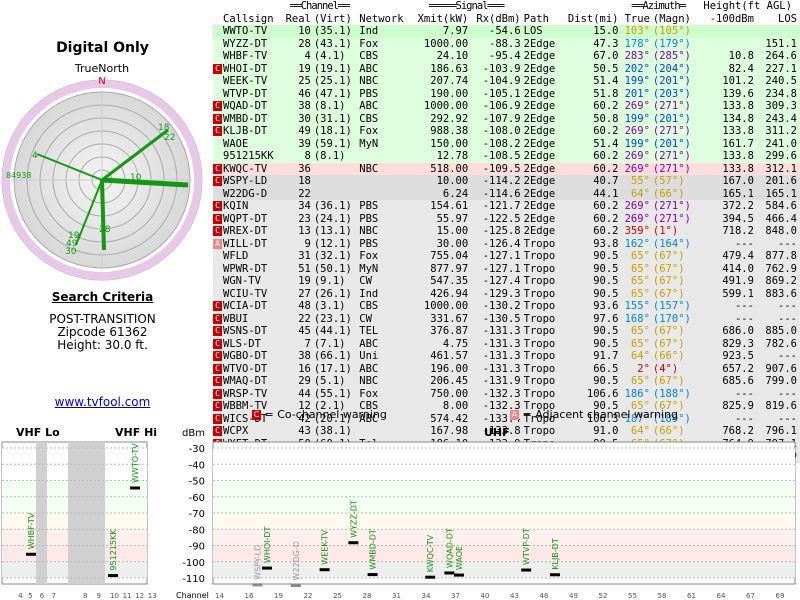  What do you see at coordinates (325, 546) in the screenshot?
I see `station-label: WEEK-TV` at bounding box center [325, 546].